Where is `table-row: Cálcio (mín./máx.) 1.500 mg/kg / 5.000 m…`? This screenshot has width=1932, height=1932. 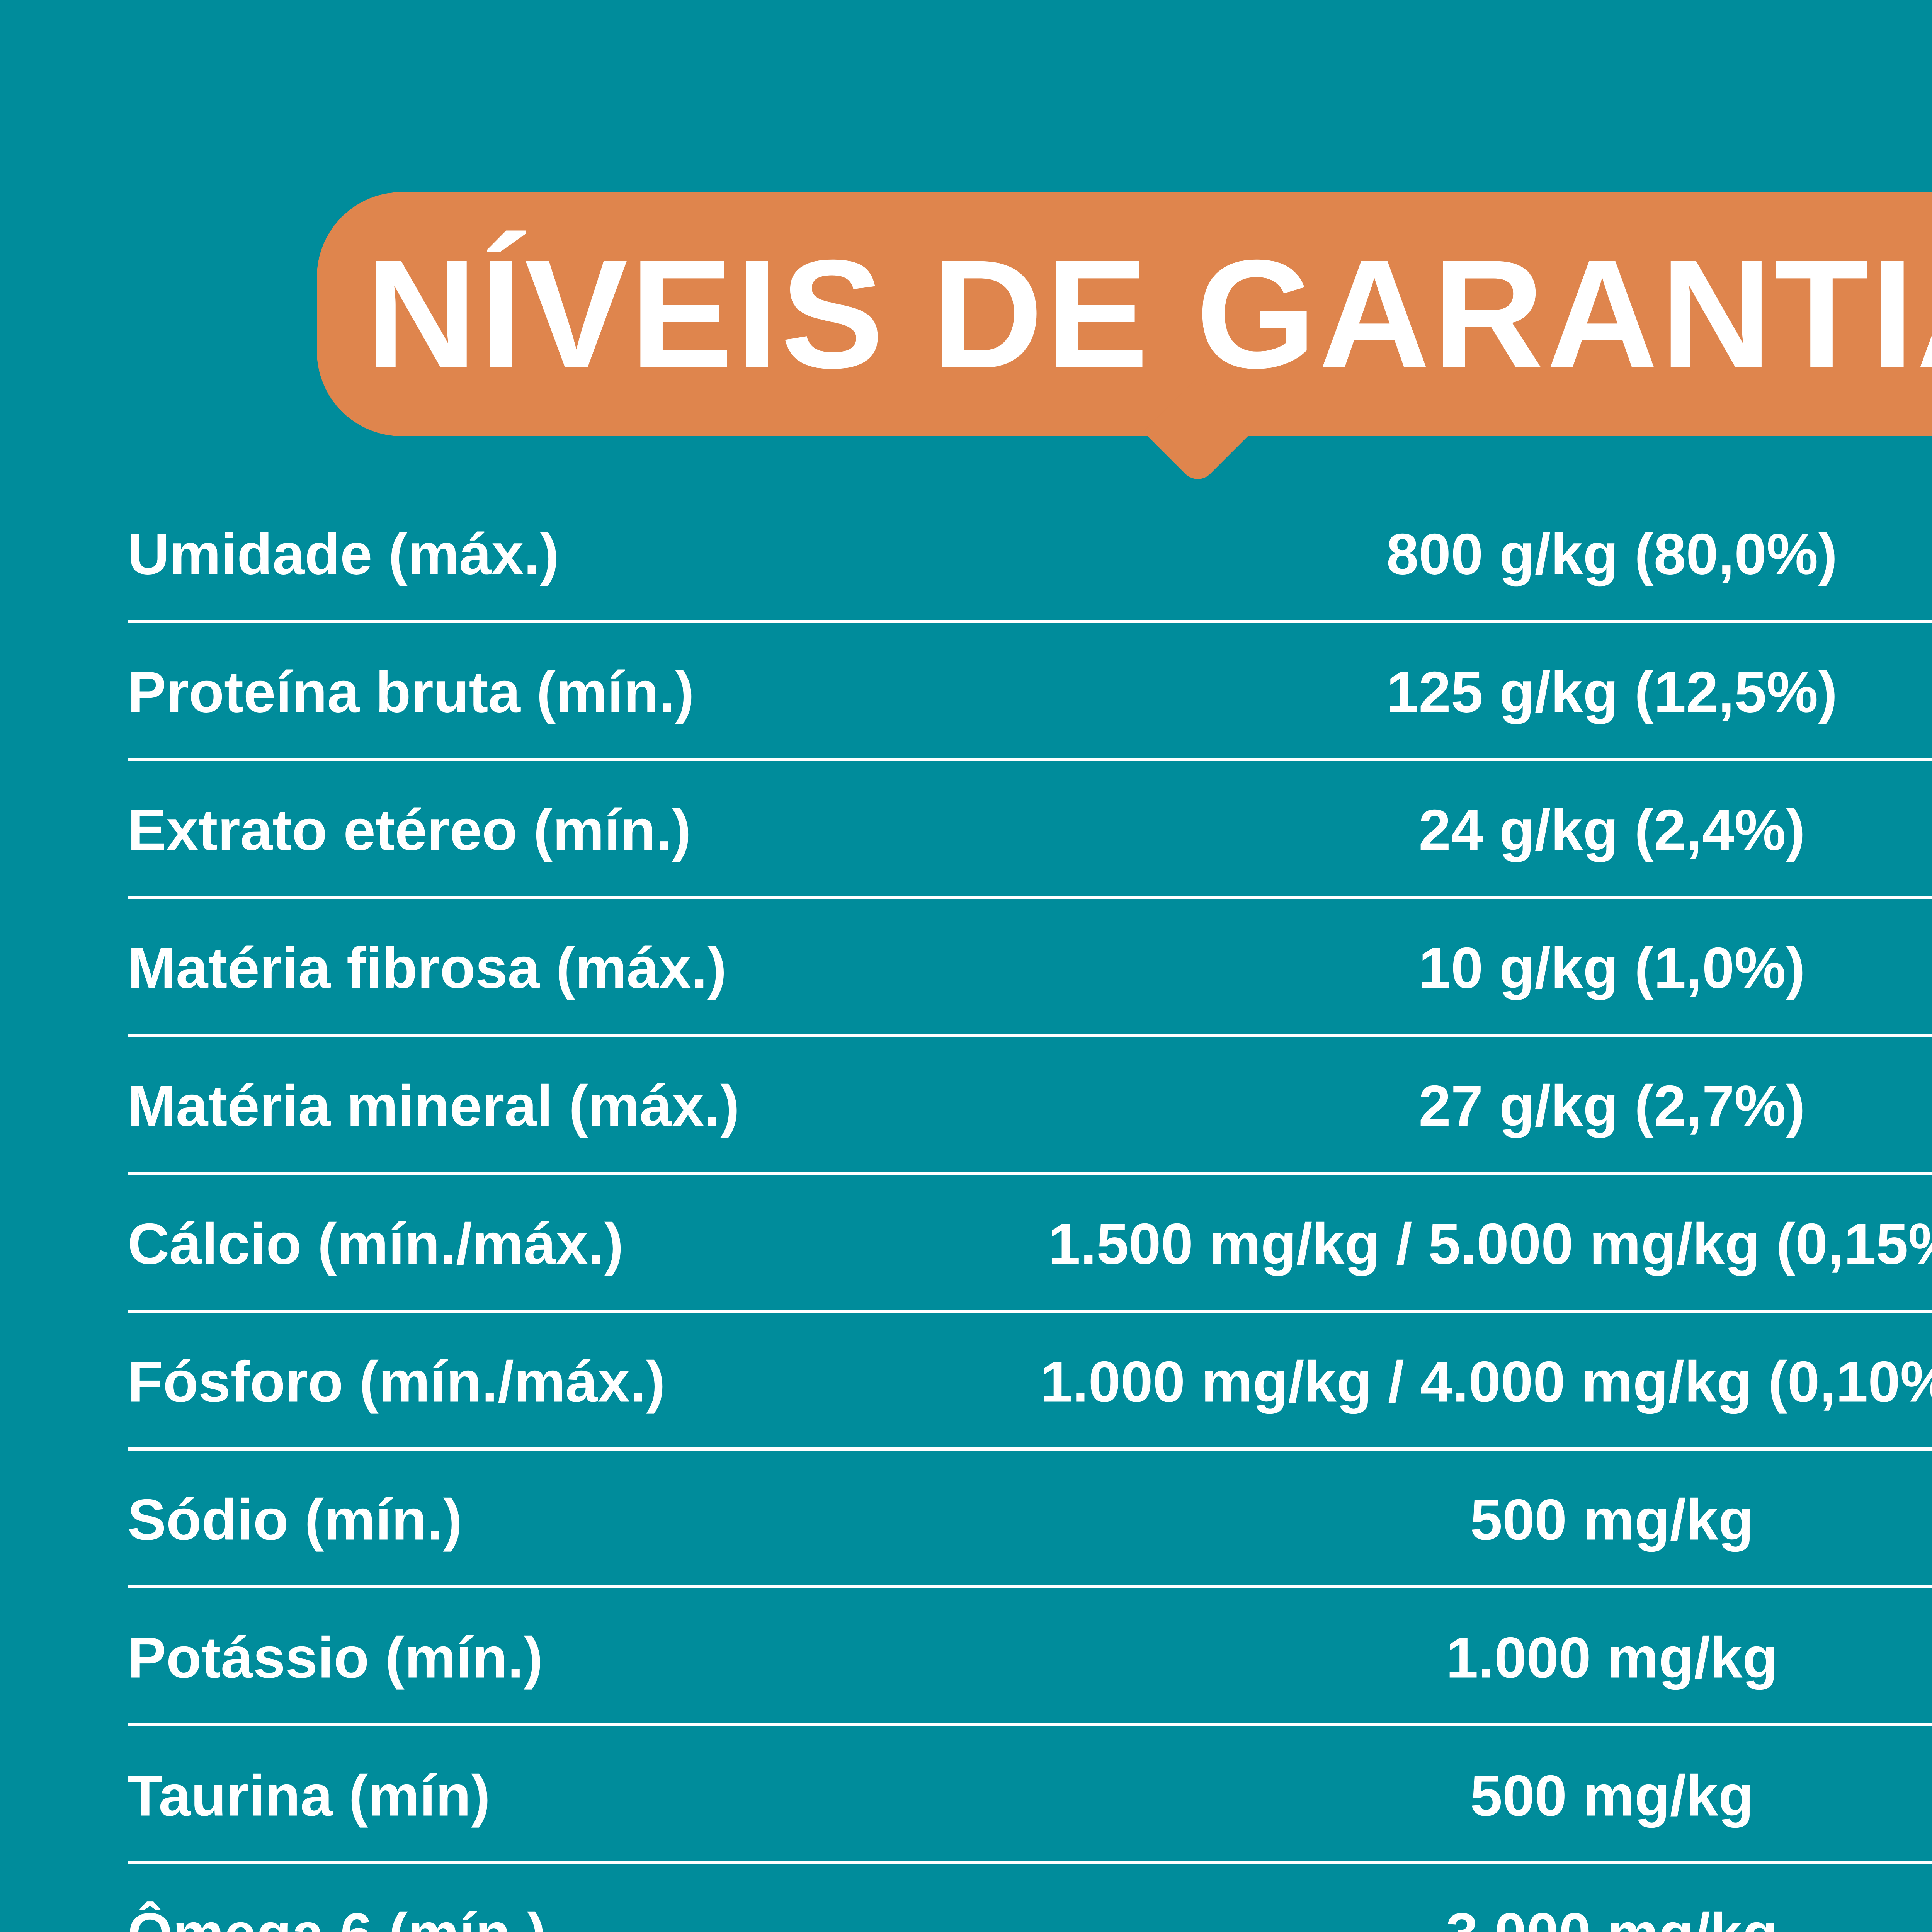
table-row: Cálcio (mín./máx.) 1.500 mg/kg / 5.000 m… is located at coordinates (1030, 1244).